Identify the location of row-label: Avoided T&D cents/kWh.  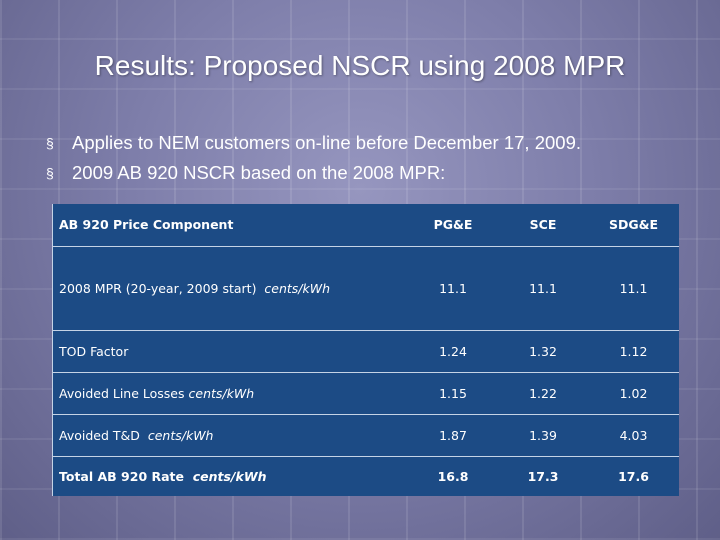
(230, 435).